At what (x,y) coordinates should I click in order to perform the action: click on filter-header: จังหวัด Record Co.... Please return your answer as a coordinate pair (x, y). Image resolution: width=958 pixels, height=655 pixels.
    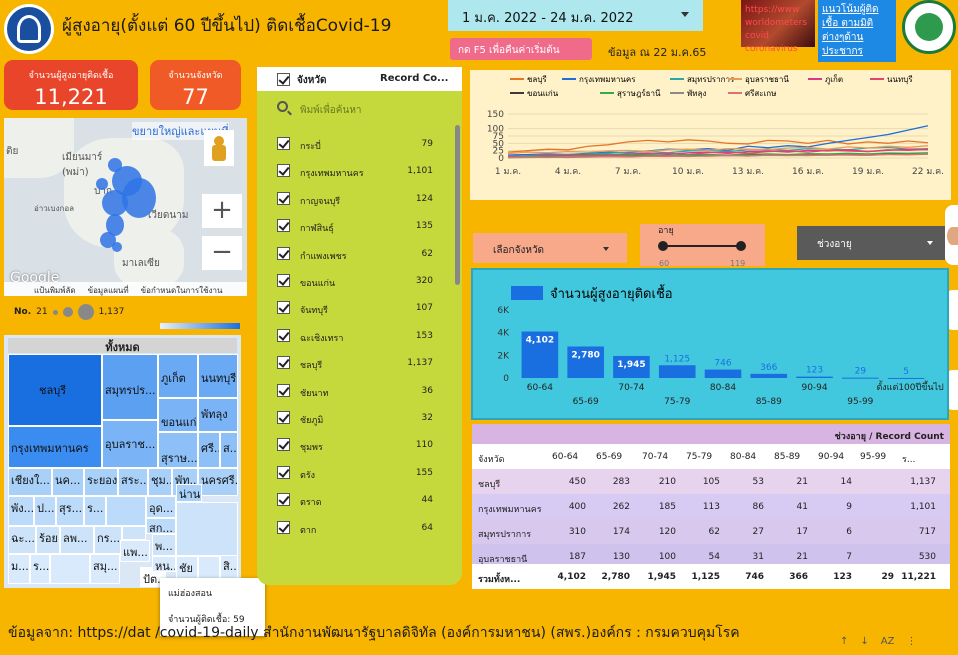
    Looking at the image, I should click on (359, 79).